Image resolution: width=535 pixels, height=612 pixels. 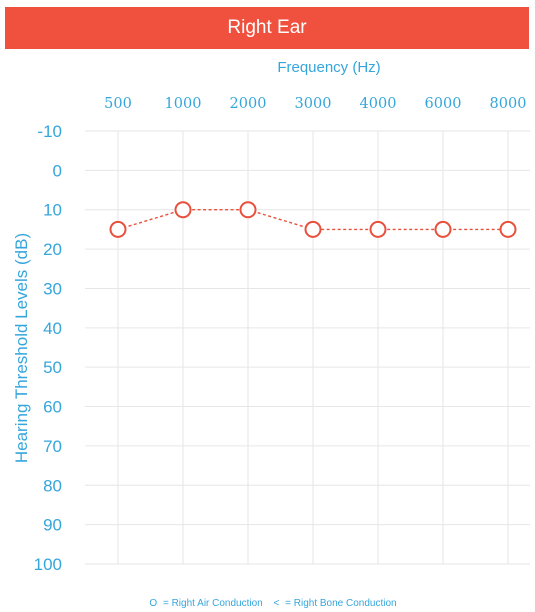 I want to click on x-tick-label: 500, so click(x=118, y=104).